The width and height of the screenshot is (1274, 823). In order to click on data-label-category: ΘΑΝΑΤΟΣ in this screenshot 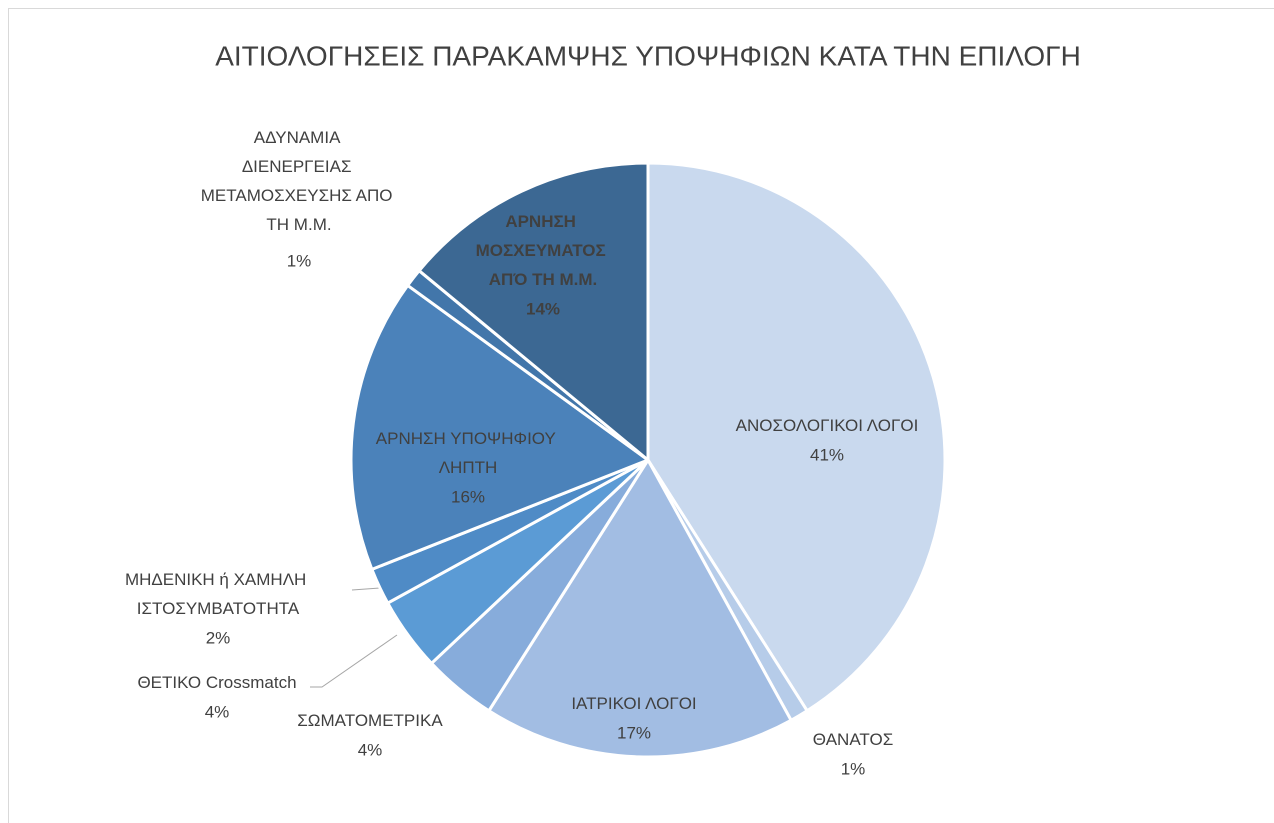, I will do `click(853, 739)`.